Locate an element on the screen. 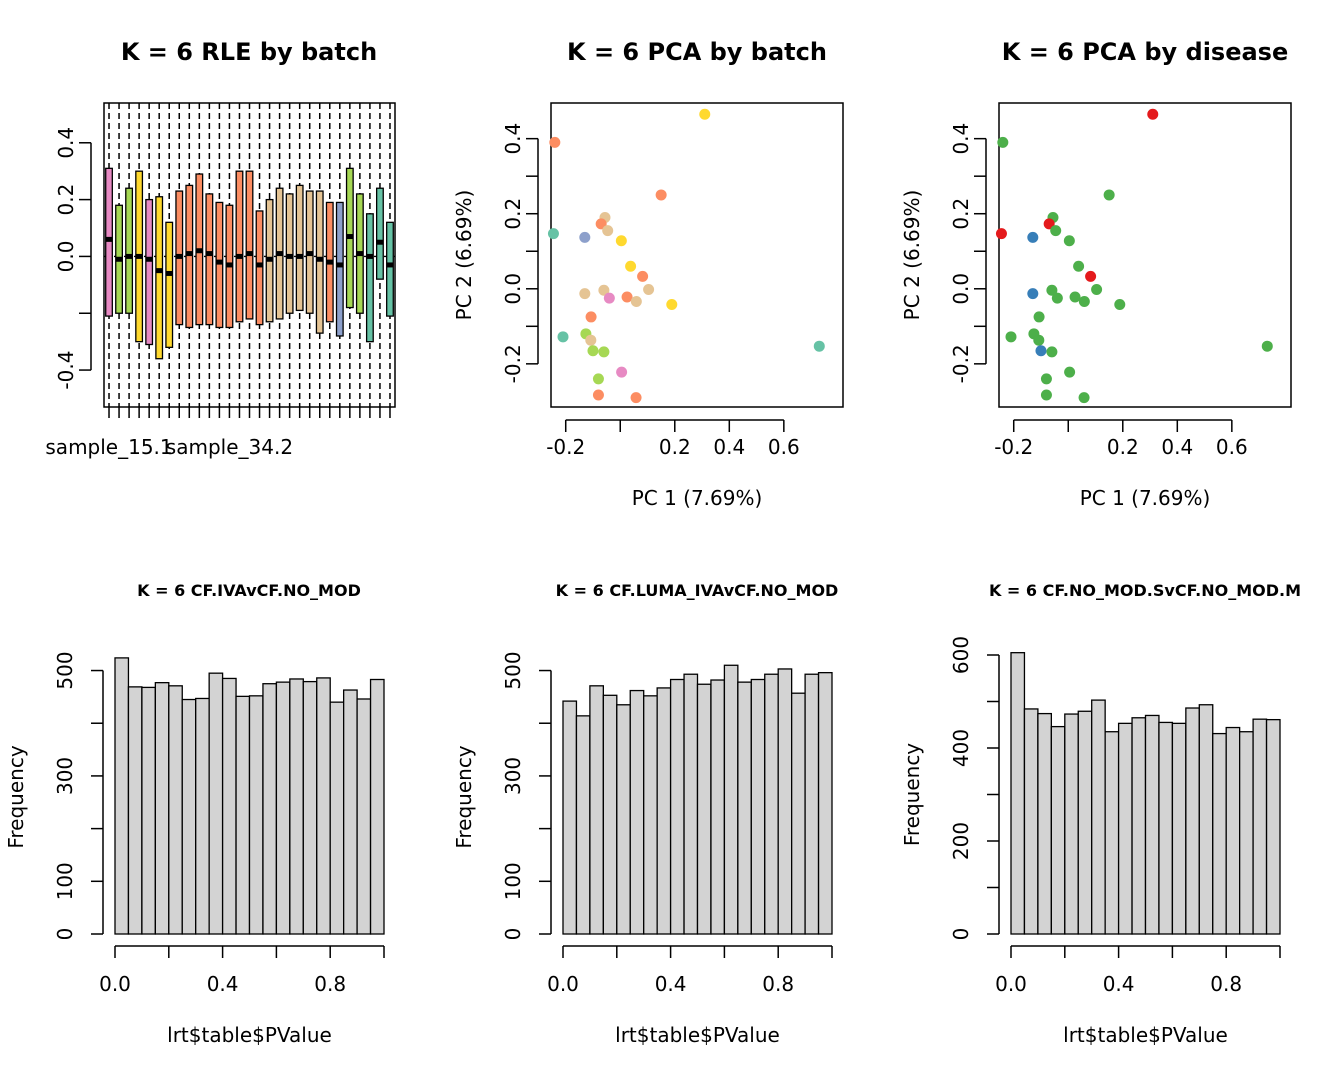 The height and width of the screenshot is (1075, 1344). x-axis-label: PC 1 (7.69%) is located at coordinates (697, 498).